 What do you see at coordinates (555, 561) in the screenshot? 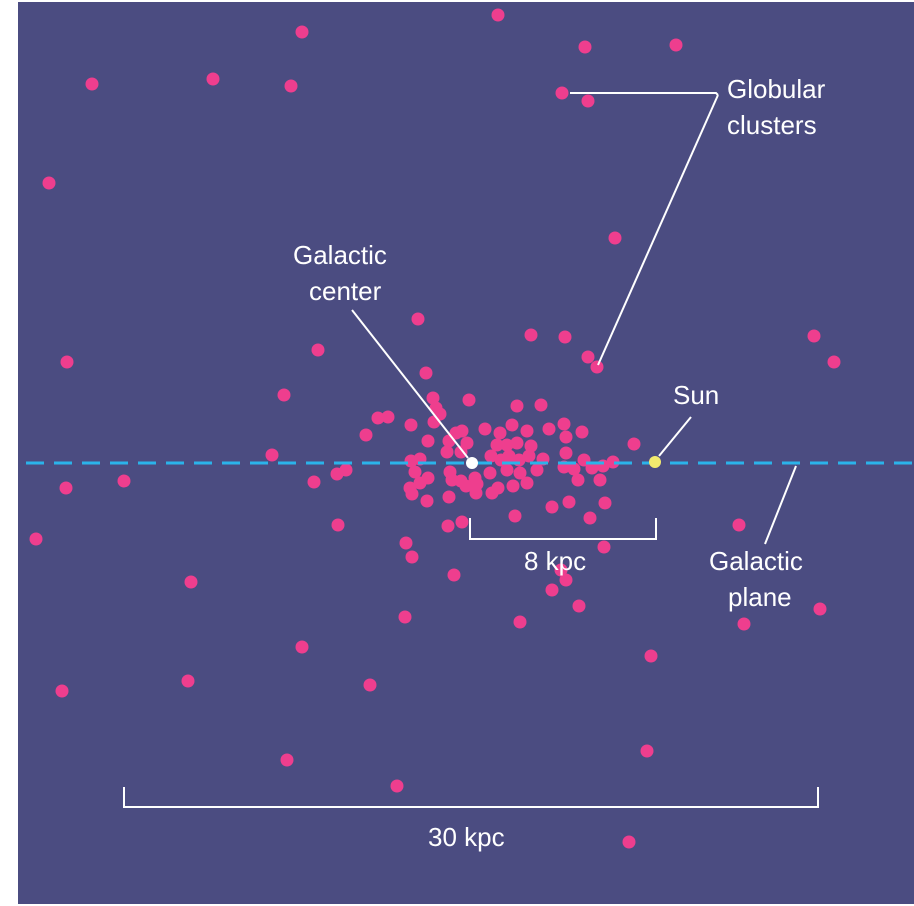
I see `scale-label-8kpc: 8 kpc` at bounding box center [555, 561].